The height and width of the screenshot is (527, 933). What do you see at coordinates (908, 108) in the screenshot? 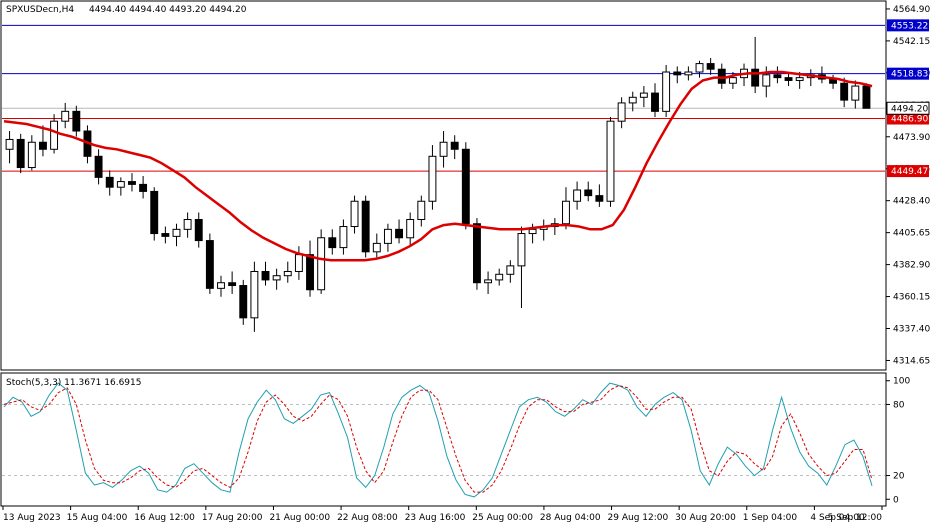
I see `current-price-tag` at bounding box center [908, 108].